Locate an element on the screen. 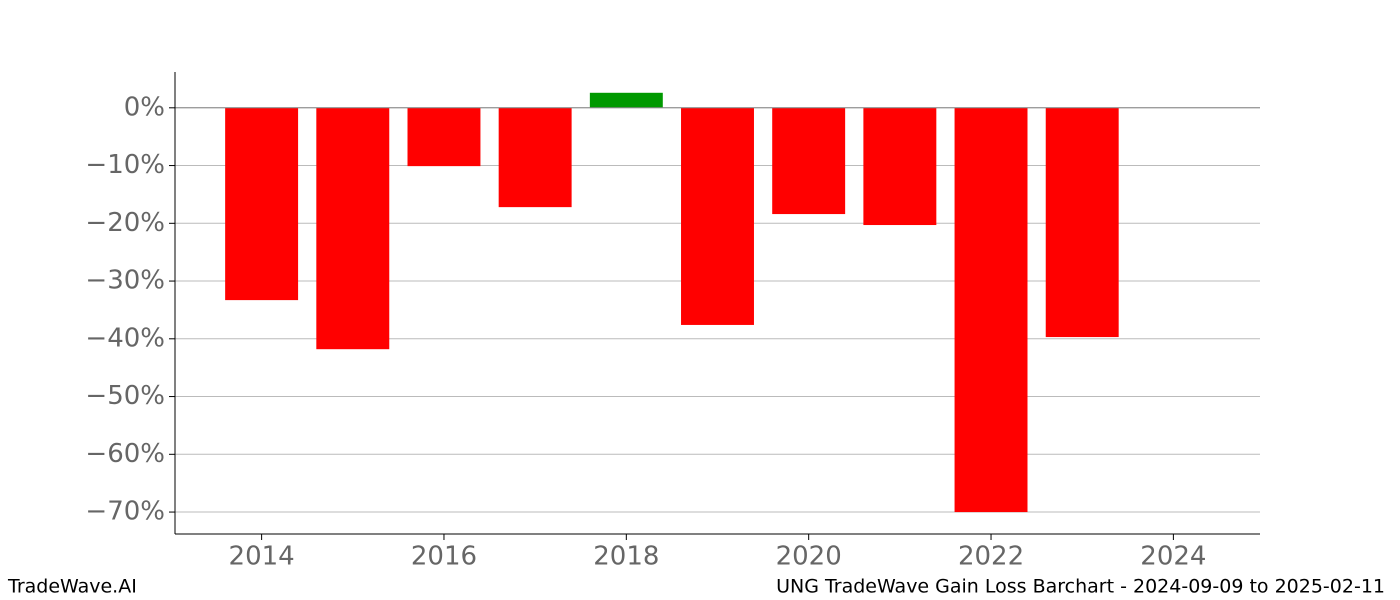  y-tick-label: −70% is located at coordinates (125, 512).